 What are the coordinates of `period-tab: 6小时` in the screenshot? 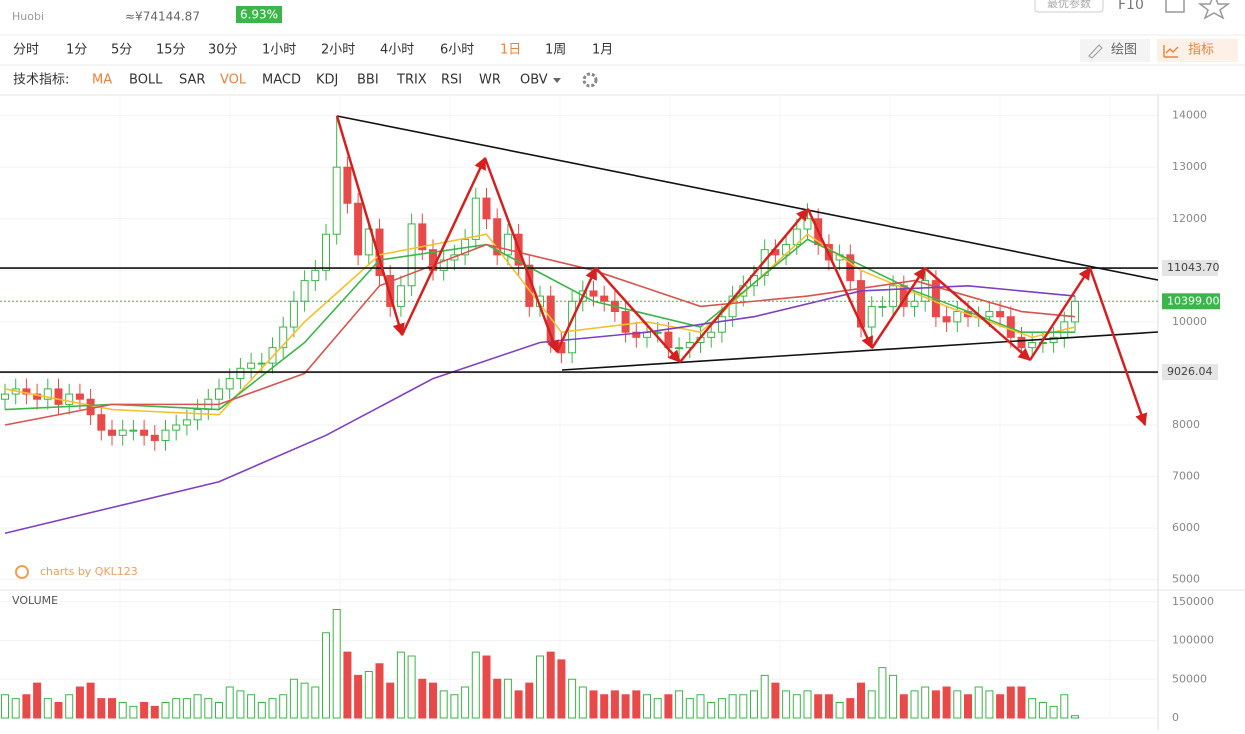 It's located at (457, 50).